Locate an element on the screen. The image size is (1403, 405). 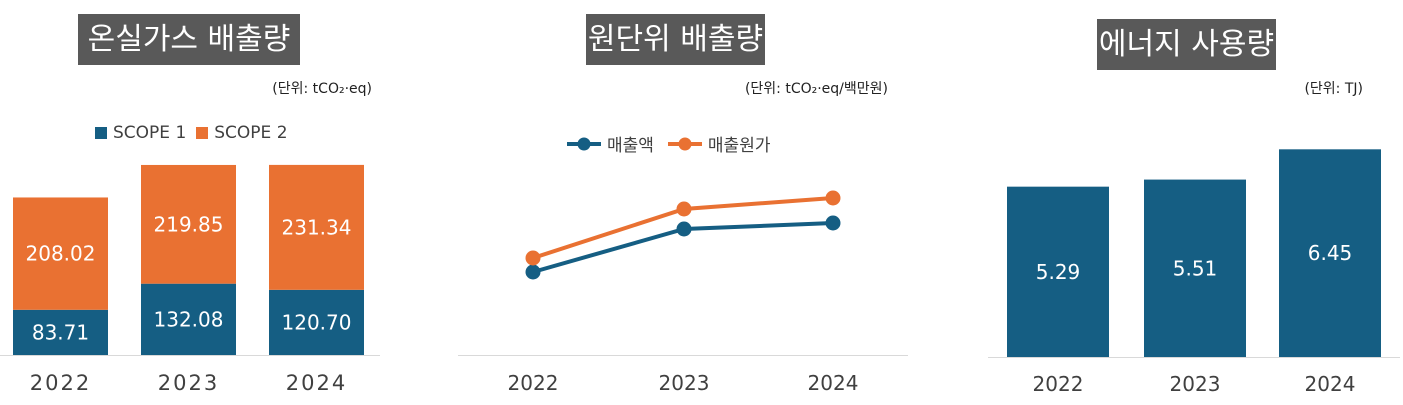
intensity-xtick-2023: 2023 is located at coordinates (684, 383).